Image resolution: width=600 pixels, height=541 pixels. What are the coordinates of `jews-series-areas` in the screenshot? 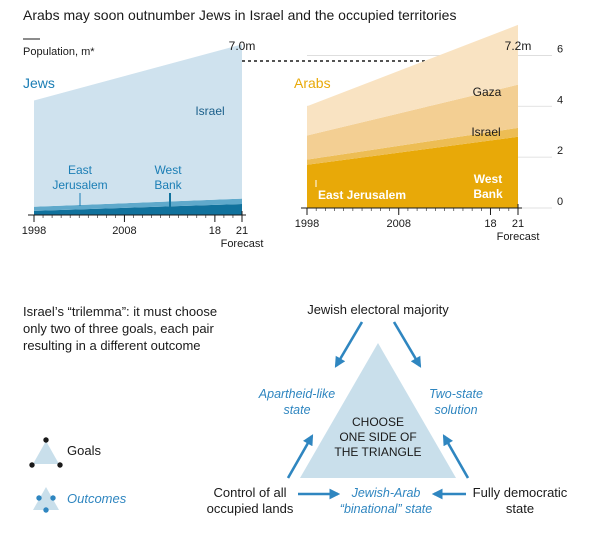 It's located at (138, 129).